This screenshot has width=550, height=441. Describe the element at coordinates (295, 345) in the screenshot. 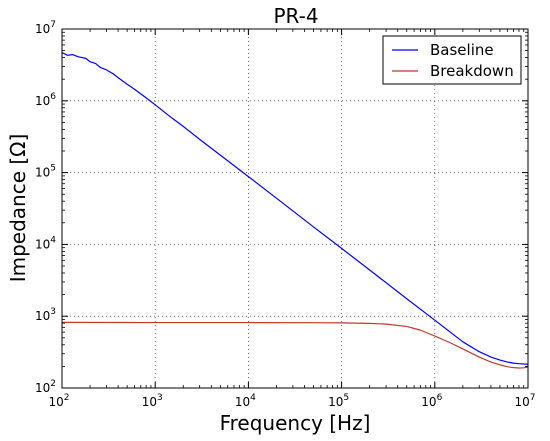

I see `series-line-breakdown` at that location.